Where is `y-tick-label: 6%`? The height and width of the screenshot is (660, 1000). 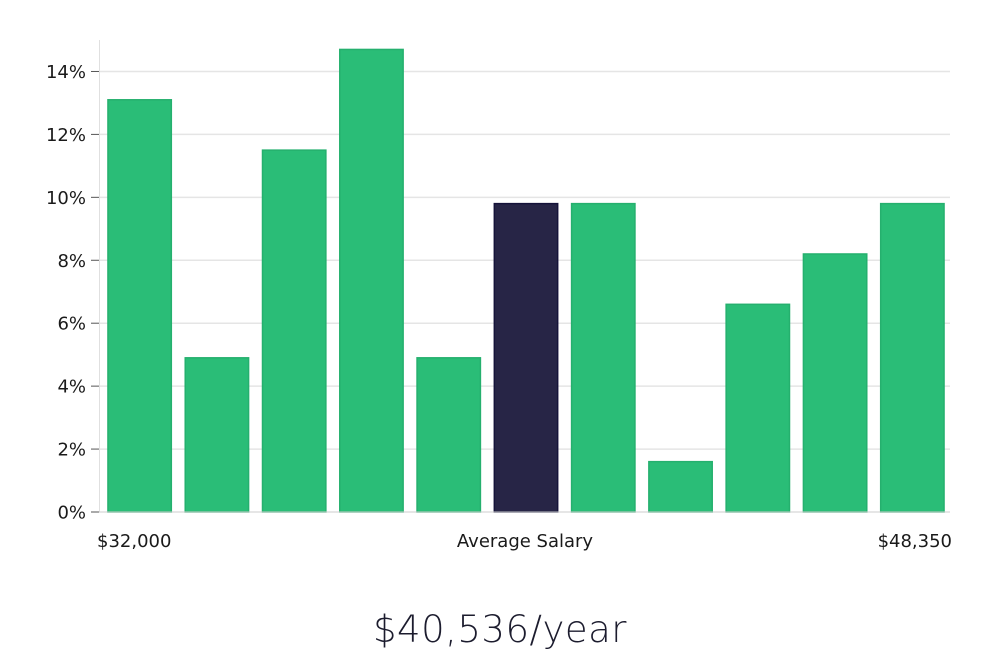 y-tick-label: 6% is located at coordinates (71, 324).